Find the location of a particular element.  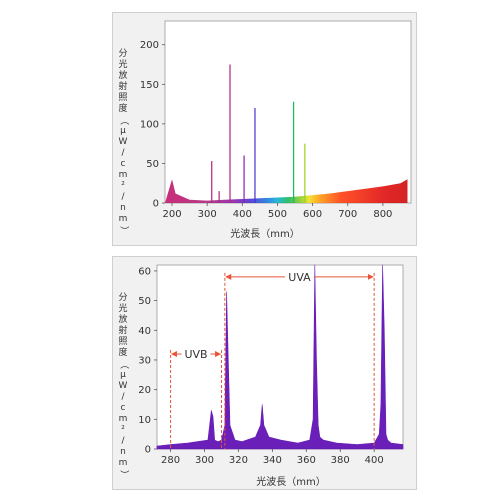

top-x-tick-label-6: 800 is located at coordinates (382, 214).